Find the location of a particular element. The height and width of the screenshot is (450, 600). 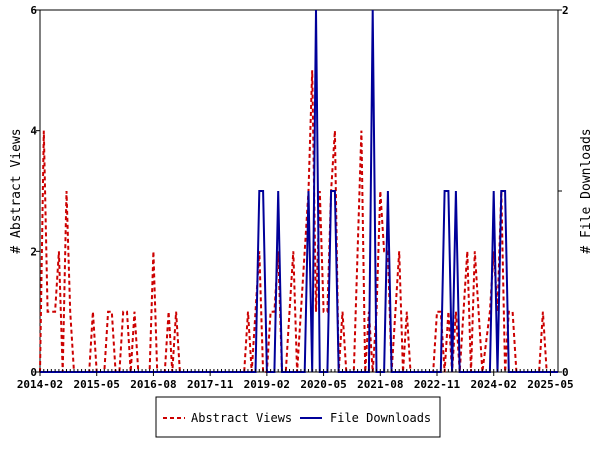

legend-label-file-downloads: File Downloads is located at coordinates (380, 418).